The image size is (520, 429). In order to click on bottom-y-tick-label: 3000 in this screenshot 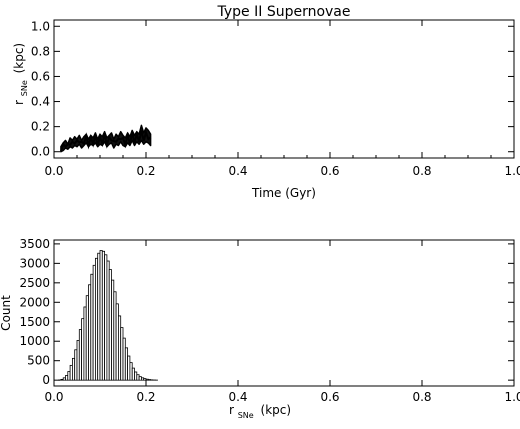, I will do `click(34, 263)`.